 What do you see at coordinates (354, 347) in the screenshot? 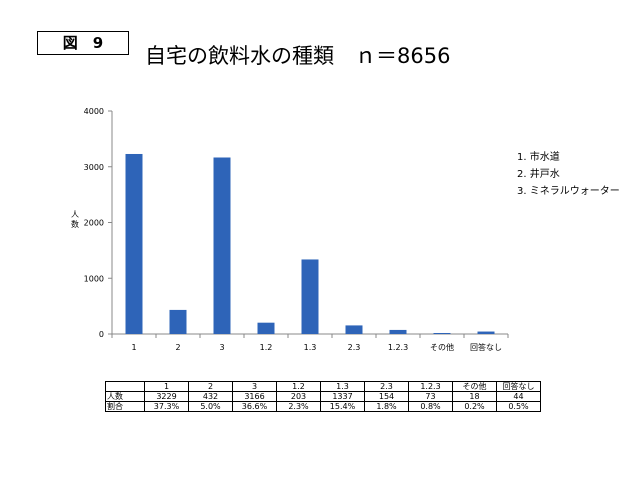
I see `x-tick-label: 2.3` at bounding box center [354, 347].